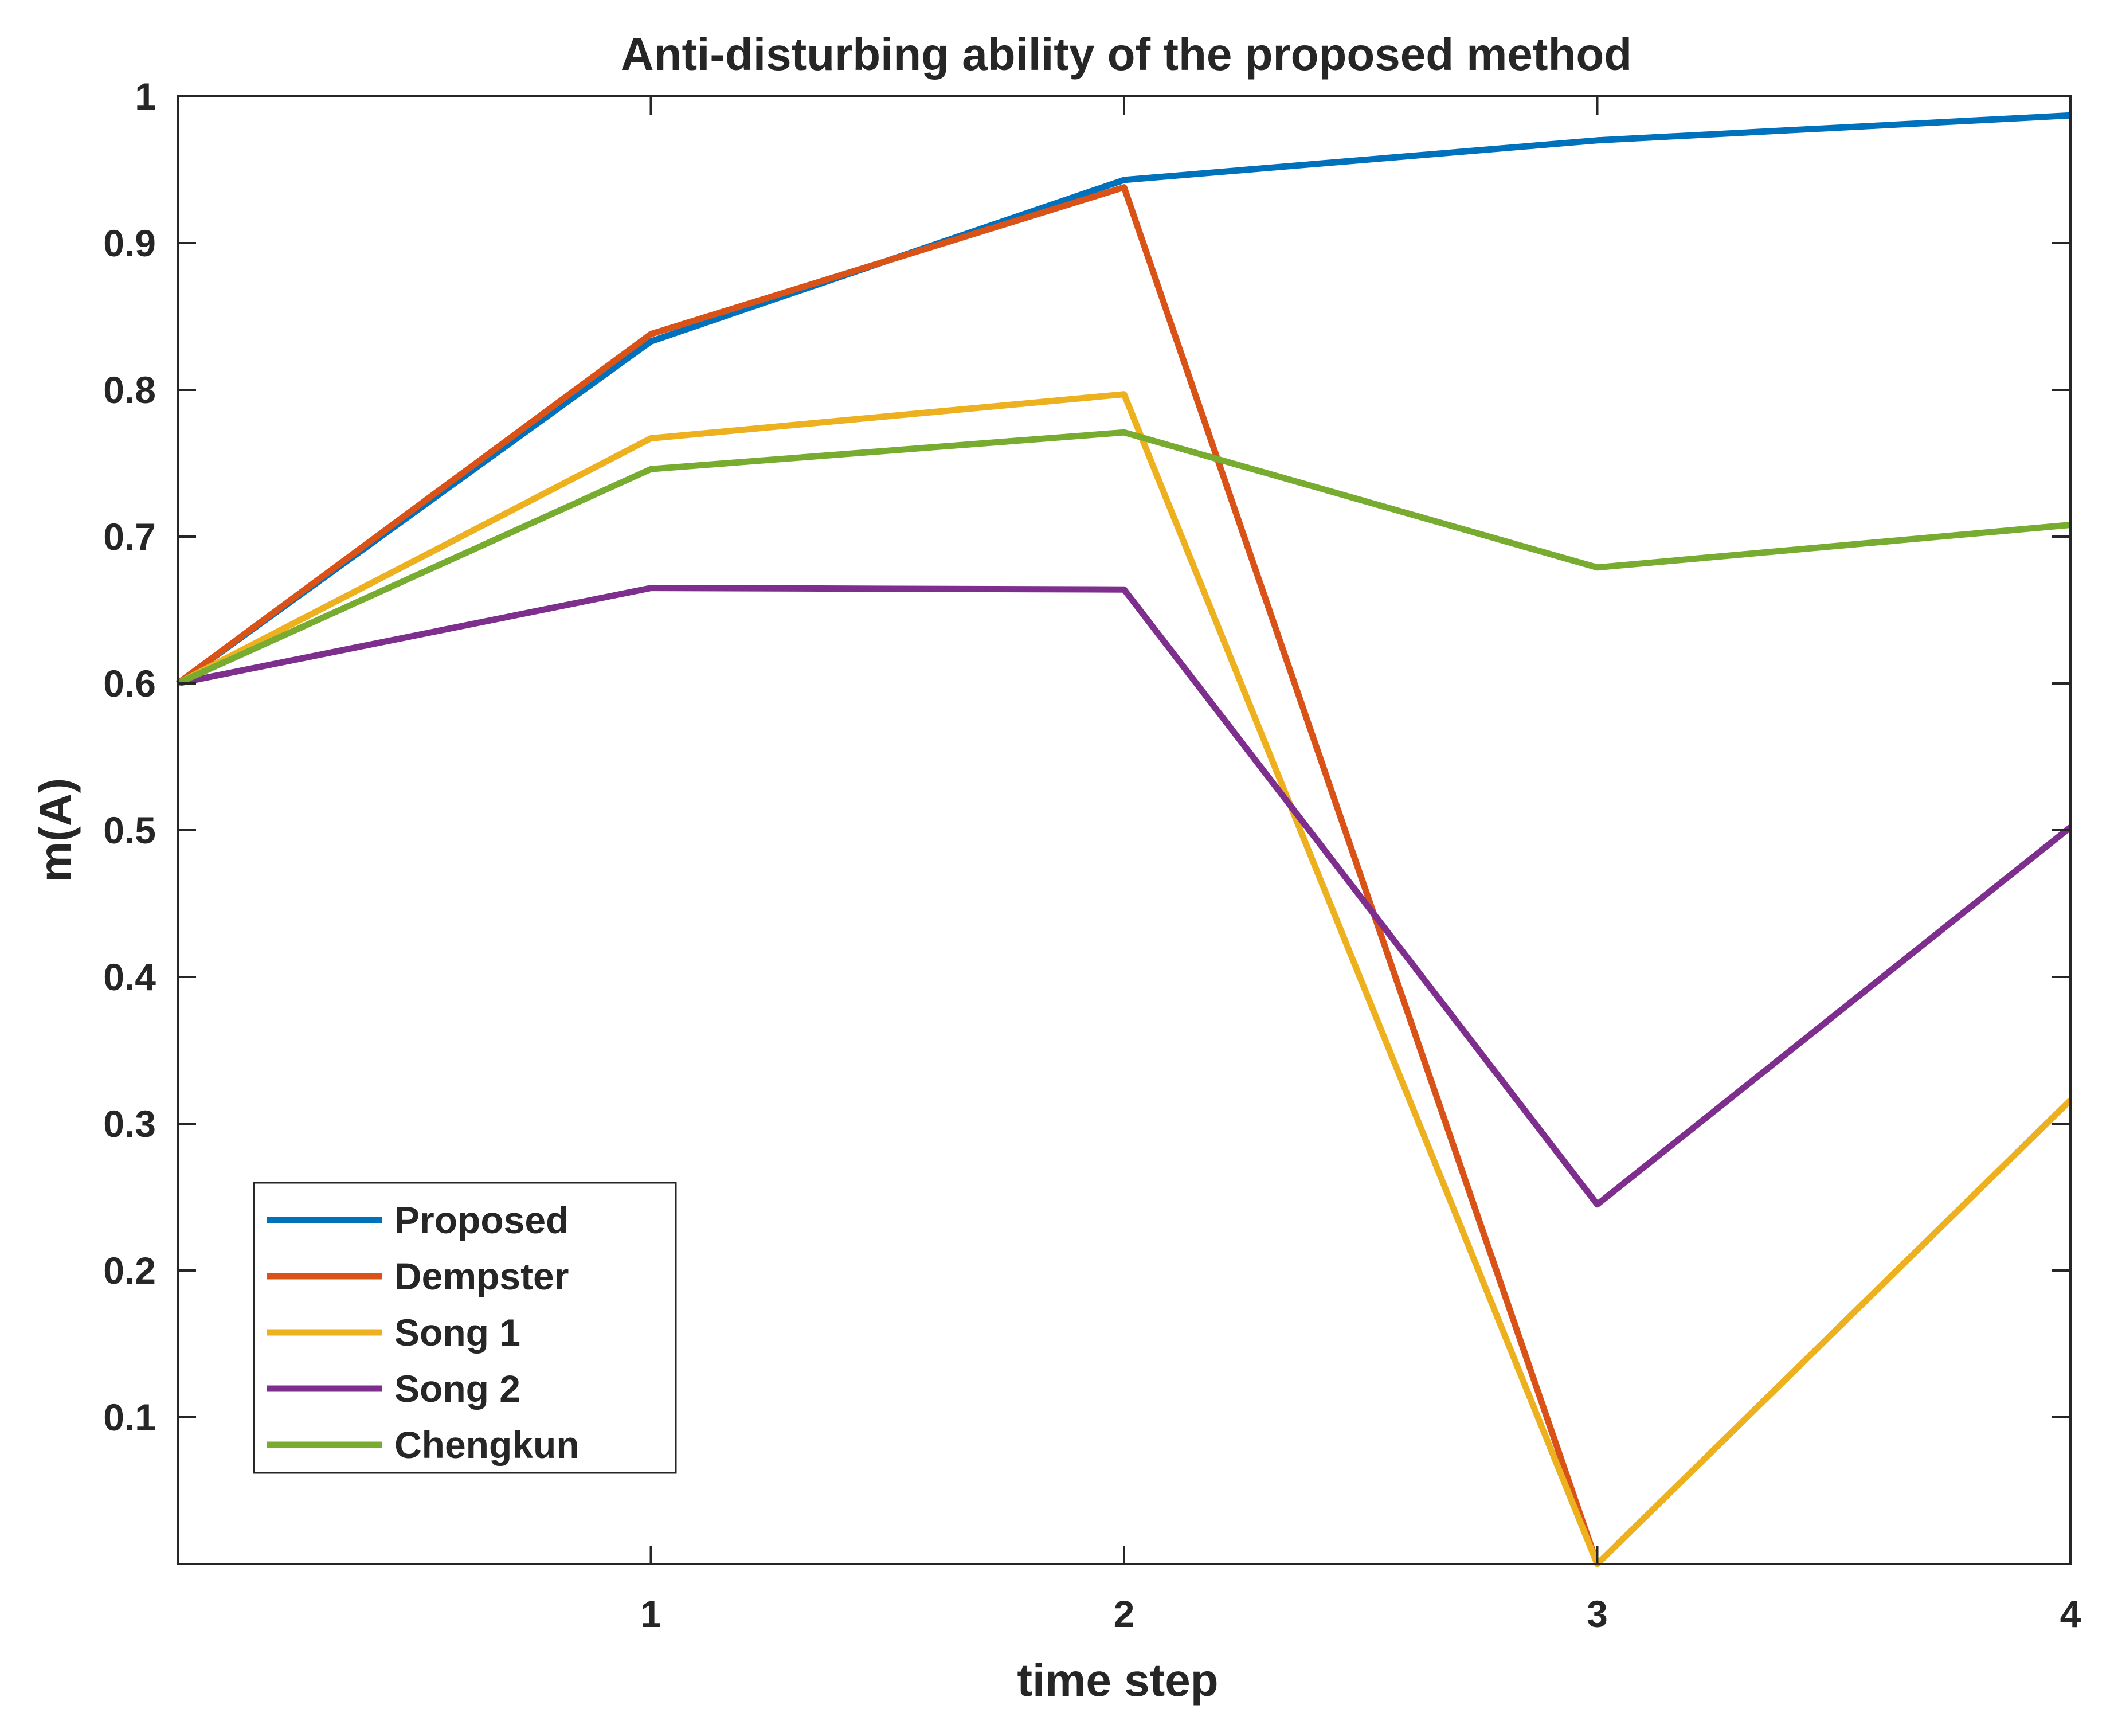 This screenshot has height=1736, width=2114. I want to click on y-tick-label: 0.1, so click(129, 1417).